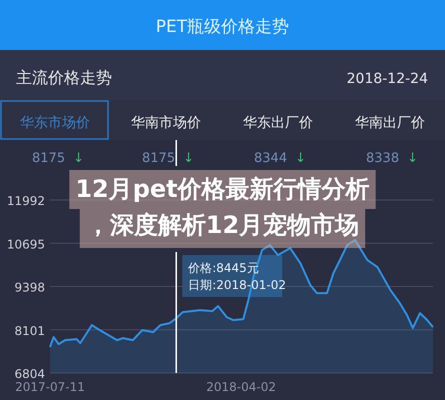 The width and height of the screenshot is (445, 400). What do you see at coordinates (278, 123) in the screenshot?
I see `text: 华东出厂价` at bounding box center [278, 123].